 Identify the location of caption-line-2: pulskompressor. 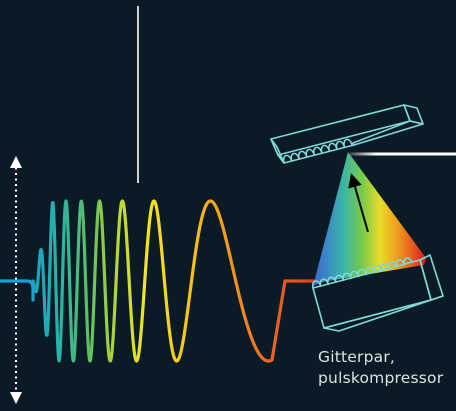
(381, 378).